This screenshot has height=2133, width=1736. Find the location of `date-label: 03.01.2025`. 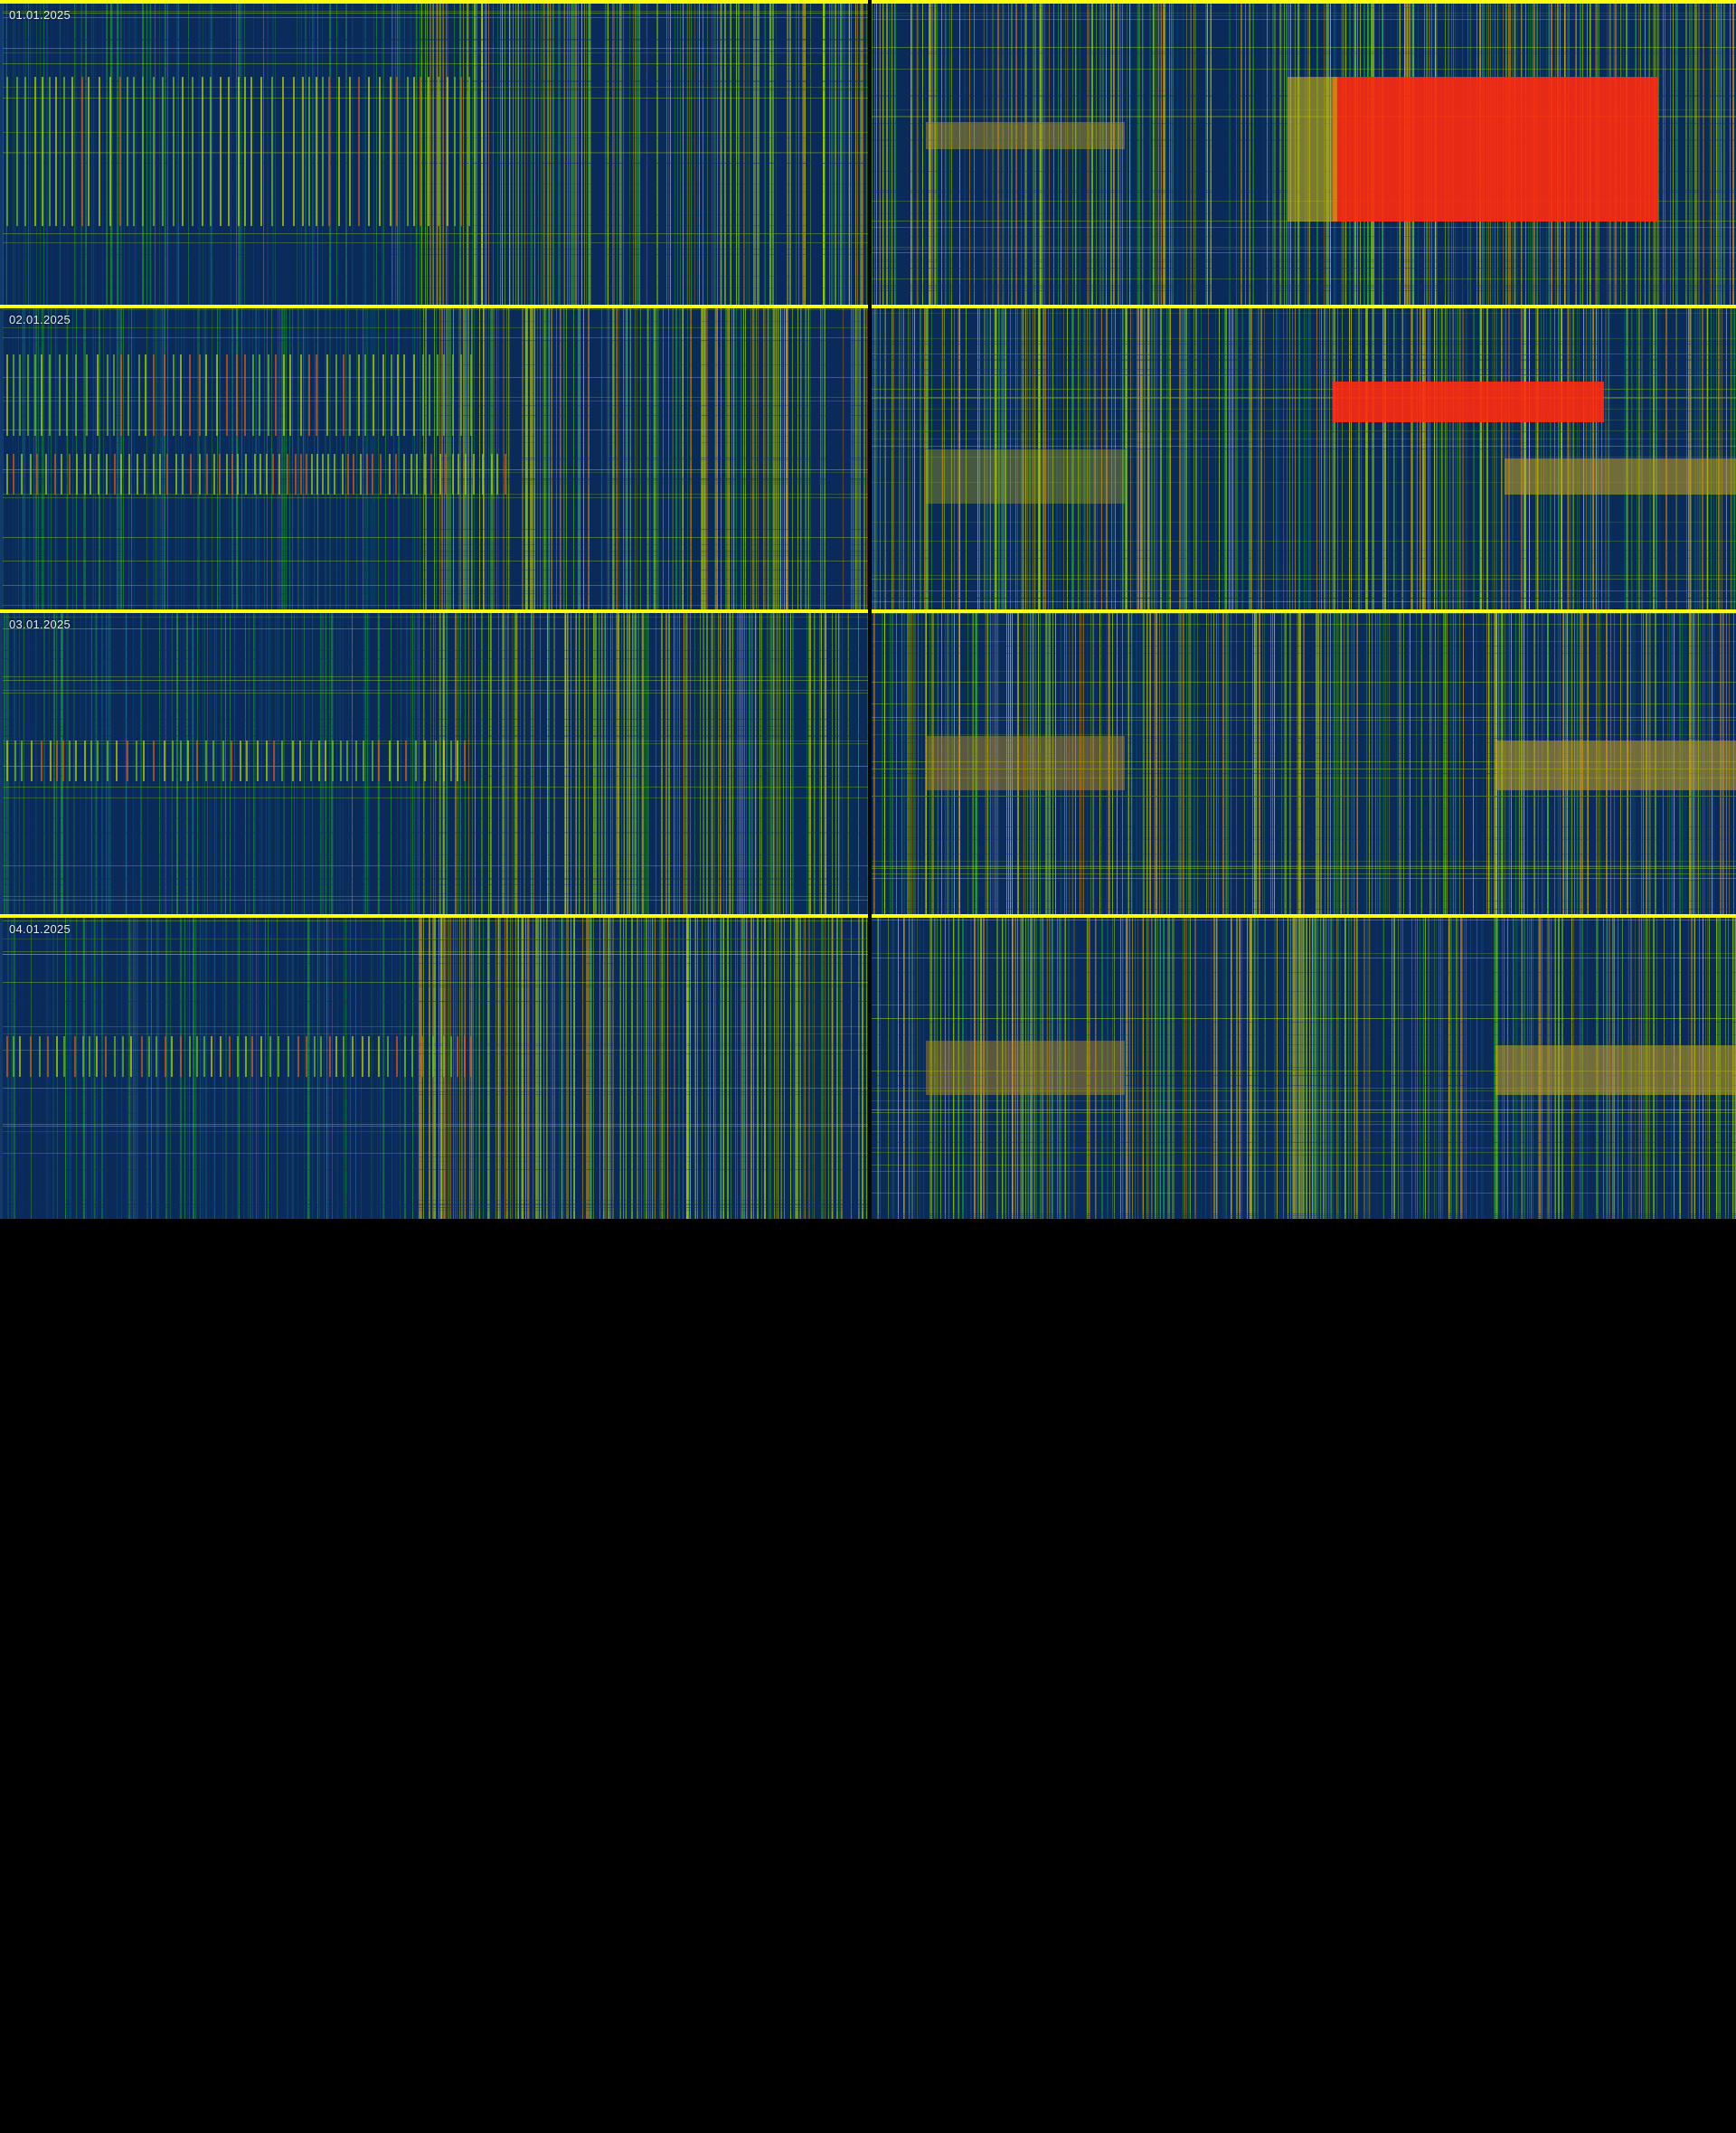

date-label: 03.01.2025 is located at coordinates (40, 624).